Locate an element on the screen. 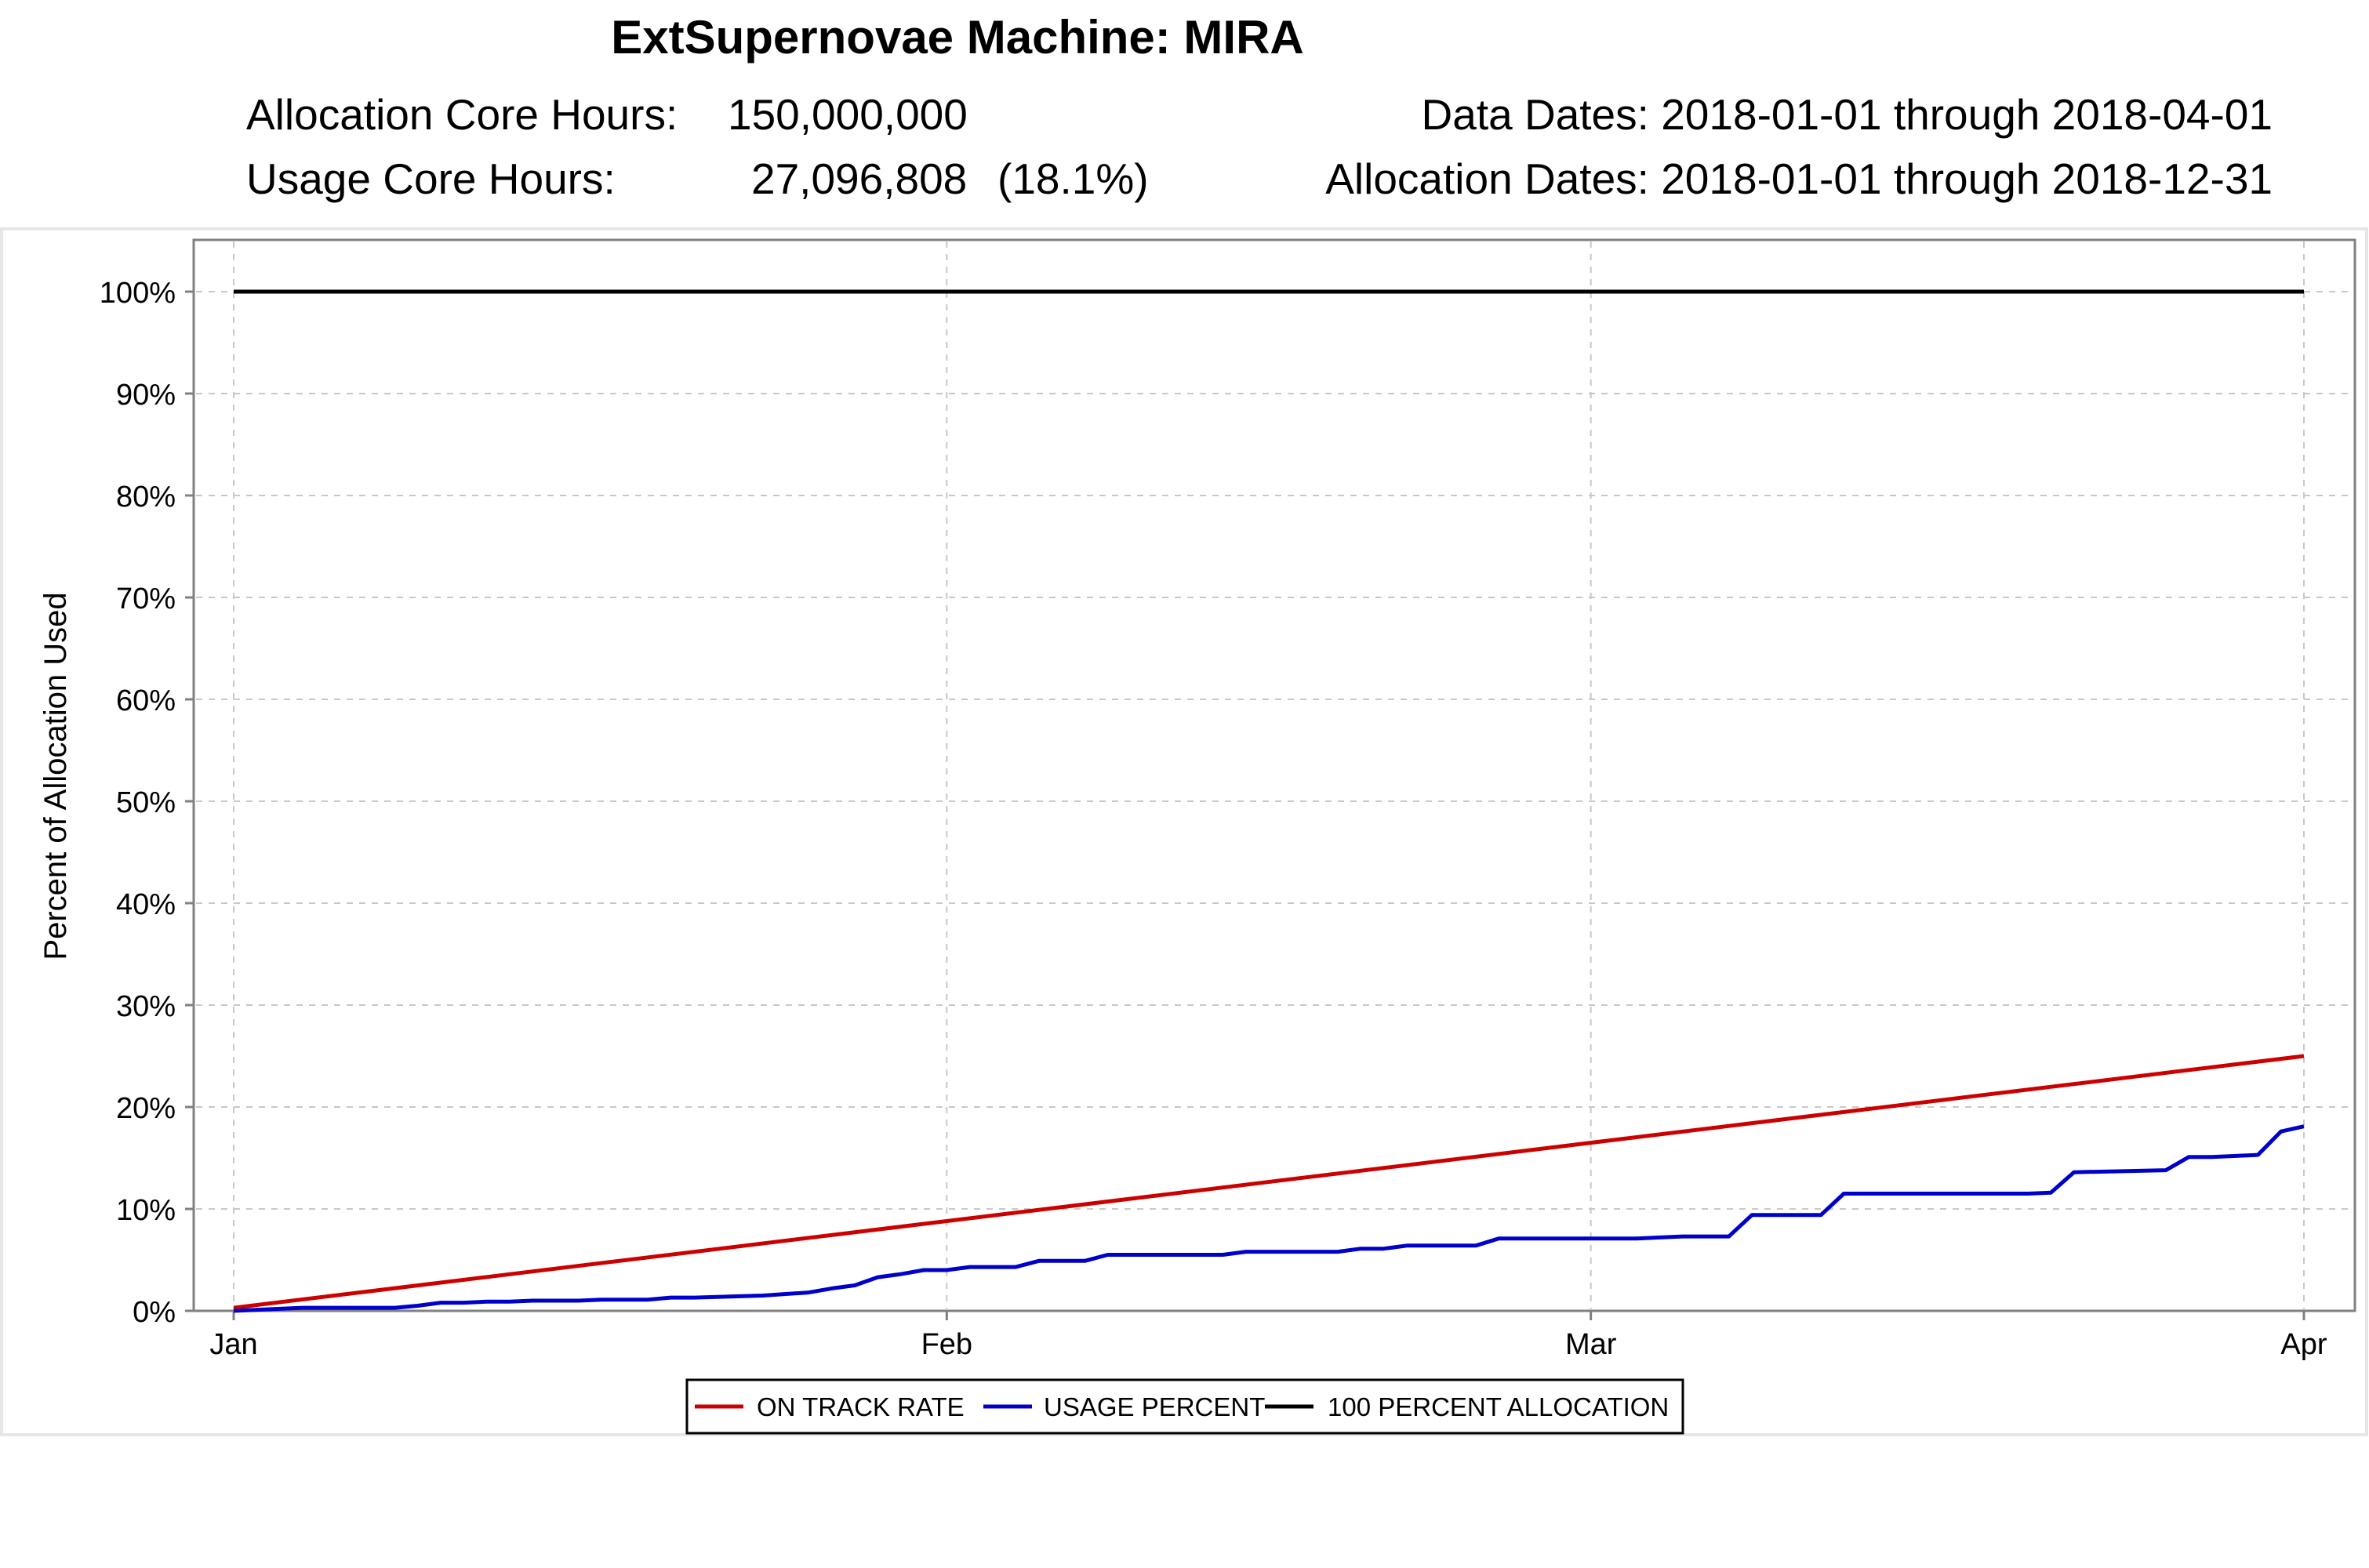 The image size is (2369, 1568). legend-label-100-percent-allocation: 100 PERCENT ALLOCATION is located at coordinates (1499, 1406).